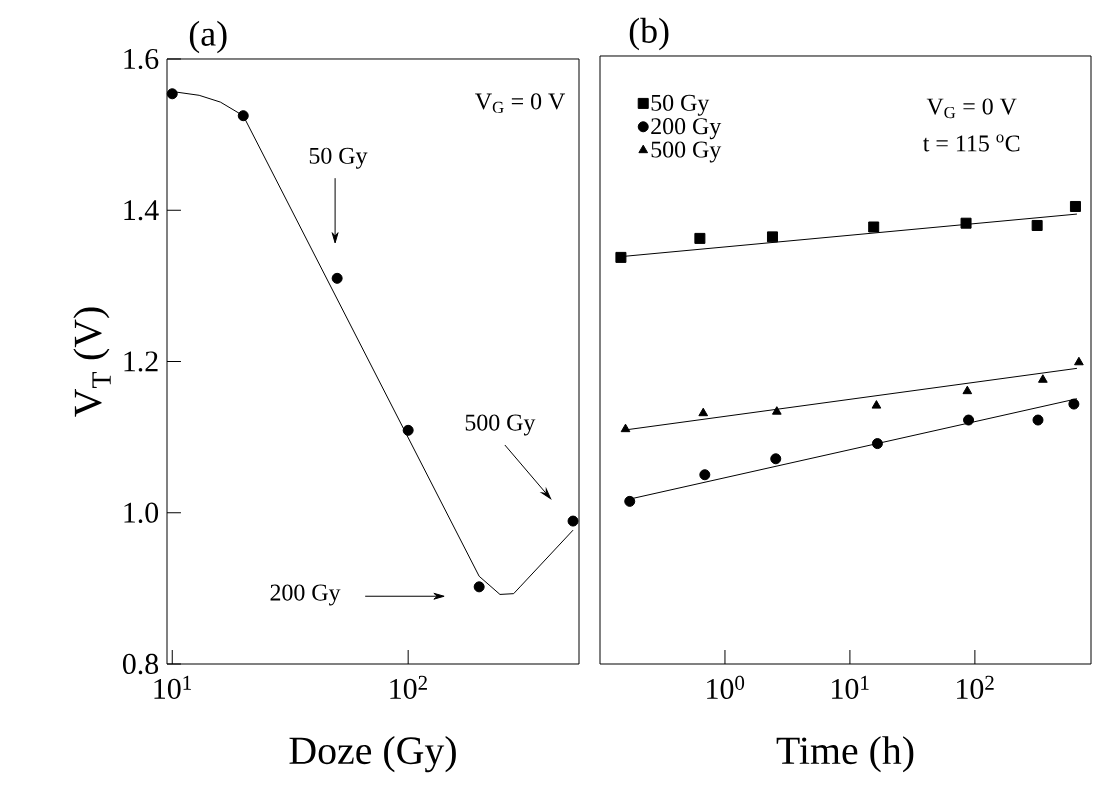 Image resolution: width=1099 pixels, height=792 pixels. I want to click on chart-title: (b), so click(649, 34).